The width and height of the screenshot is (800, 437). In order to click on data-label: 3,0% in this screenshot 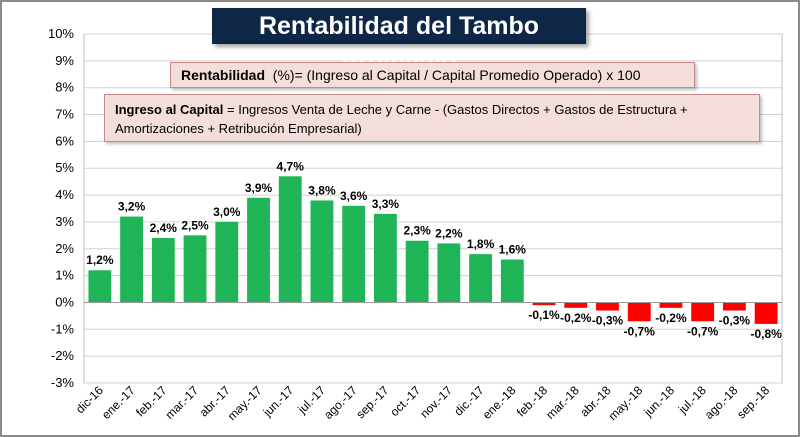, I will do `click(227, 212)`.